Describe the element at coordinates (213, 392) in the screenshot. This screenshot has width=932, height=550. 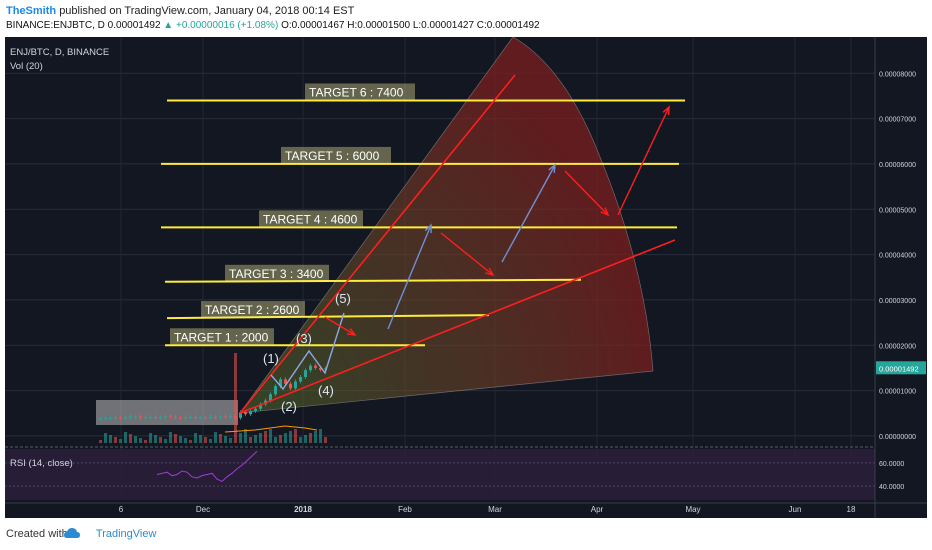
I see `price-candles` at that location.